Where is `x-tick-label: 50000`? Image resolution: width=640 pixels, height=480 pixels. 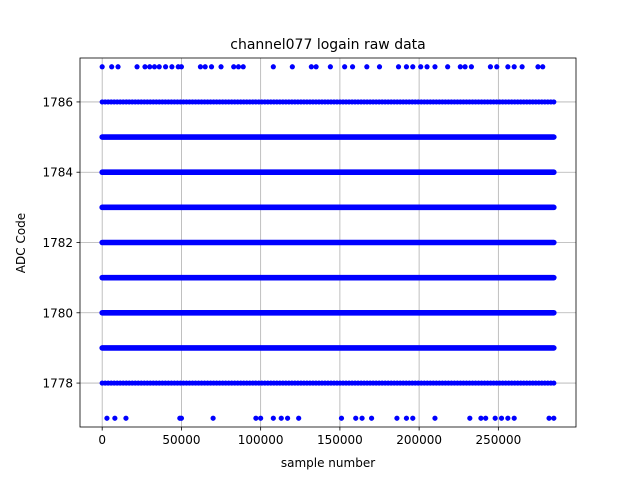
x-tick-label: 50000 is located at coordinates (181, 440).